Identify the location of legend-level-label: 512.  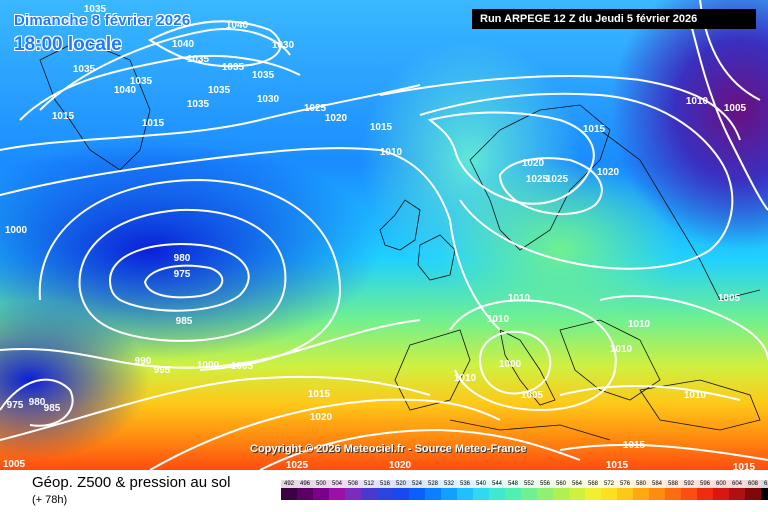
(369, 484).